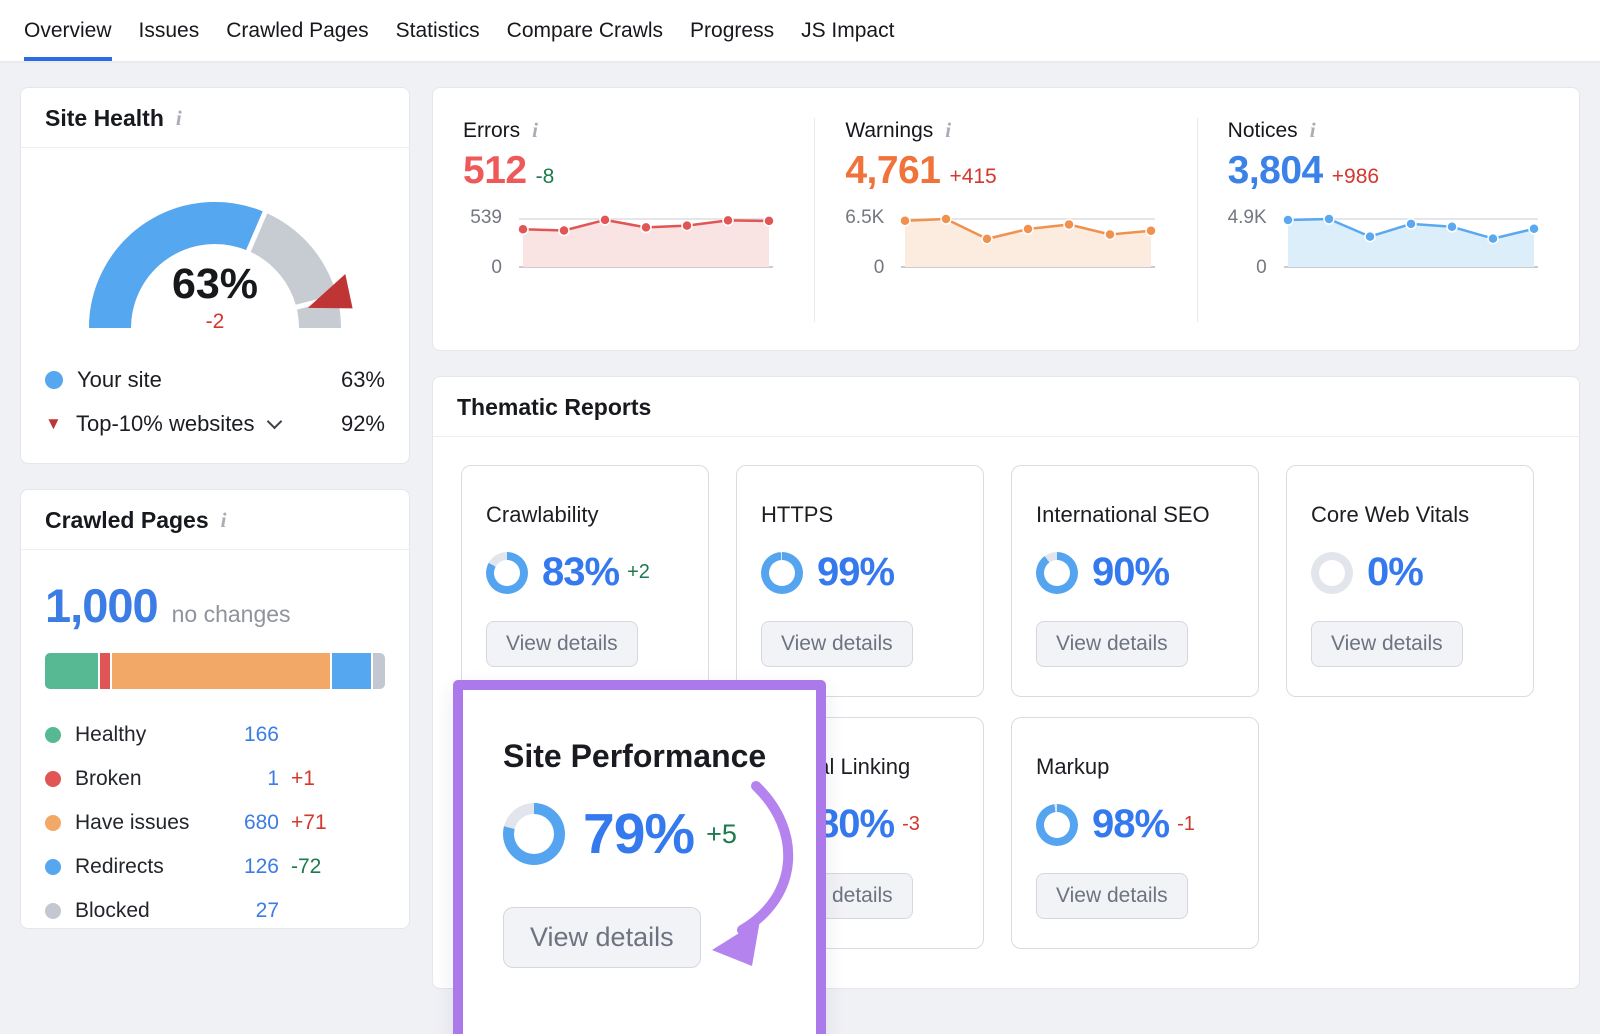 The height and width of the screenshot is (1034, 1600). Describe the element at coordinates (782, 572) in the screenshot. I see `https-donut` at that location.